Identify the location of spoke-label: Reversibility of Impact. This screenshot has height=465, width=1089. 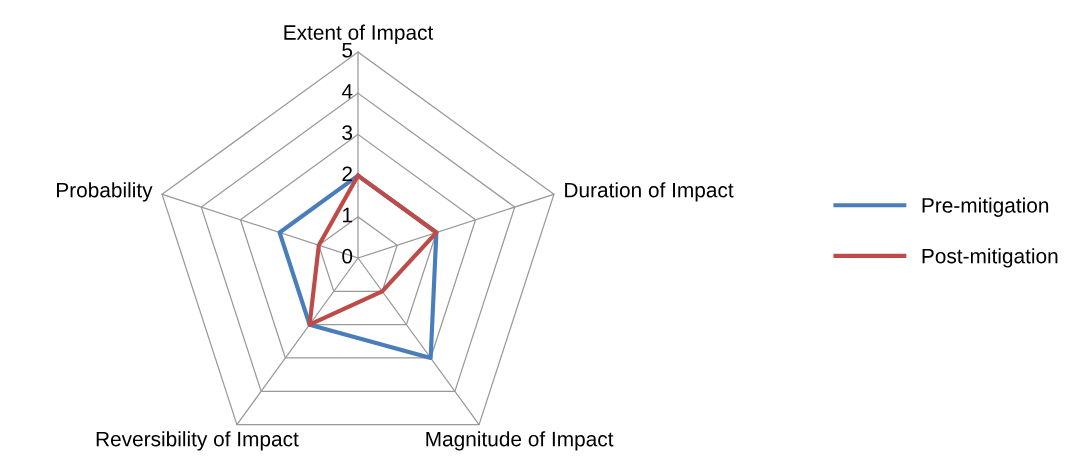
(197, 441).